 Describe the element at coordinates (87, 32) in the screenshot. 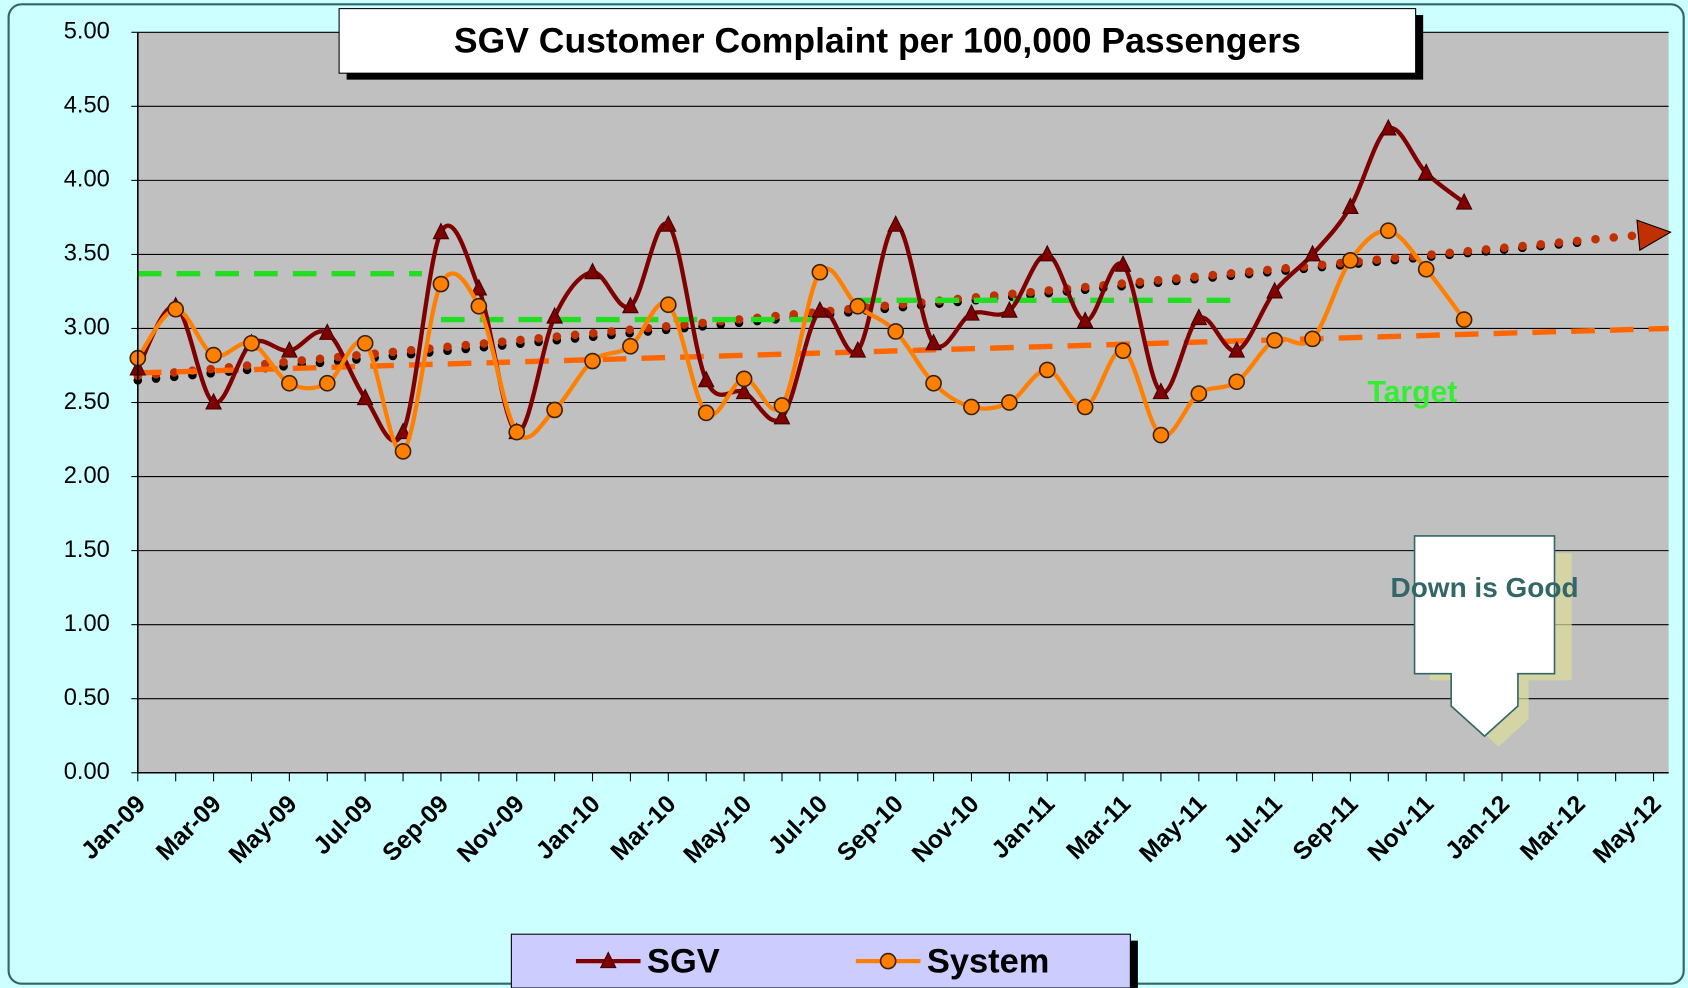

I see `y-tick-label: 5.00` at that location.